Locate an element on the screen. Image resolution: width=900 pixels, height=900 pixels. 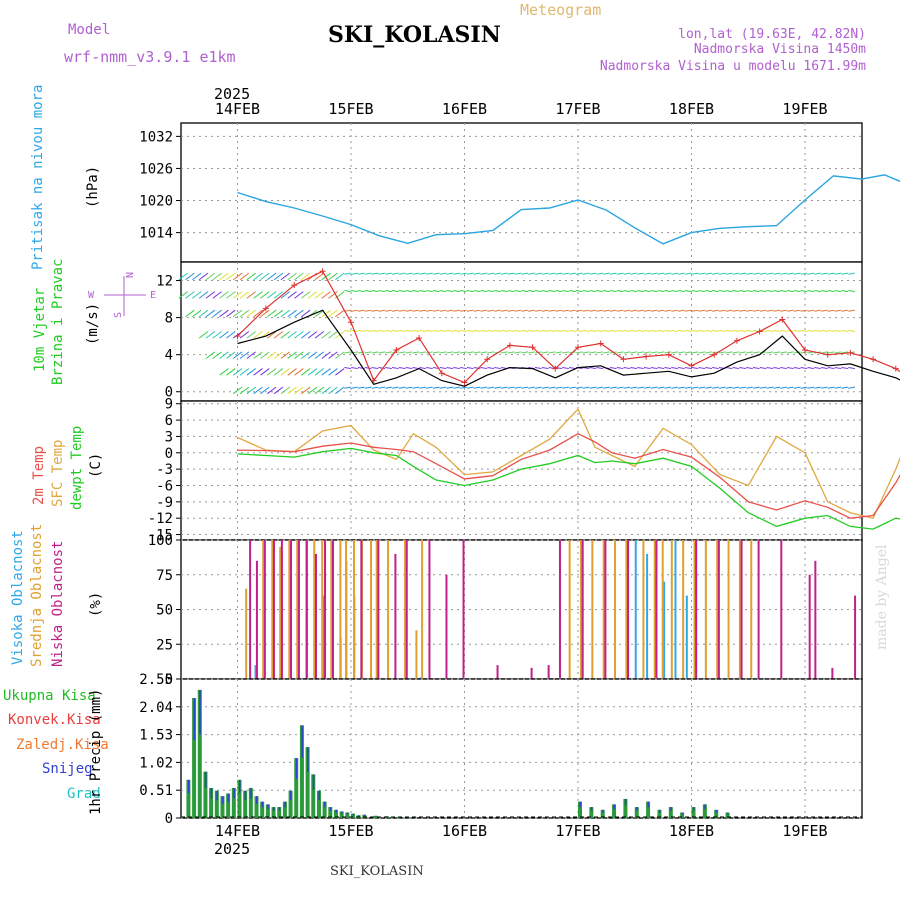
panel-frame is located at coordinates (521, 748).